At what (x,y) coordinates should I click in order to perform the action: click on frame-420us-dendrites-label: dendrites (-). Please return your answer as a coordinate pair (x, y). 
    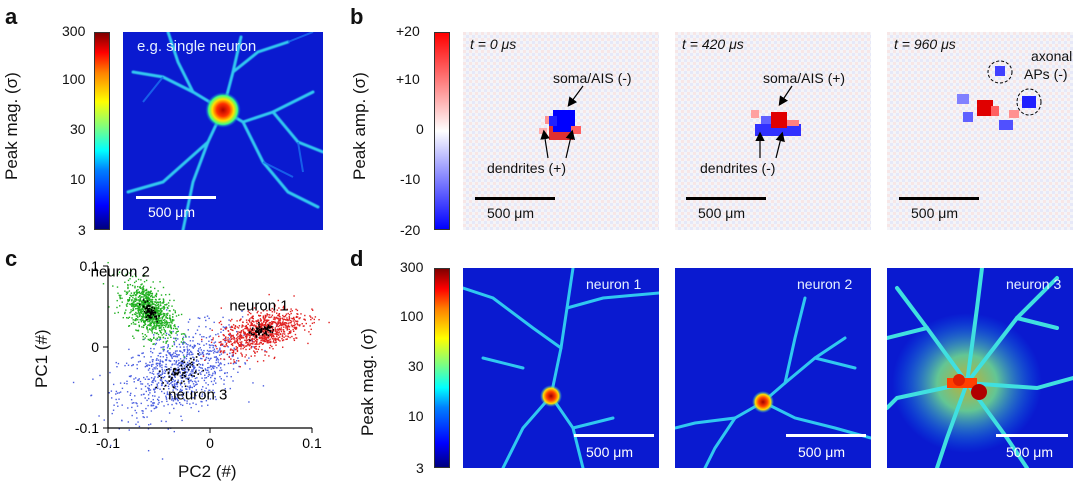
    Looking at the image, I should click on (738, 168).